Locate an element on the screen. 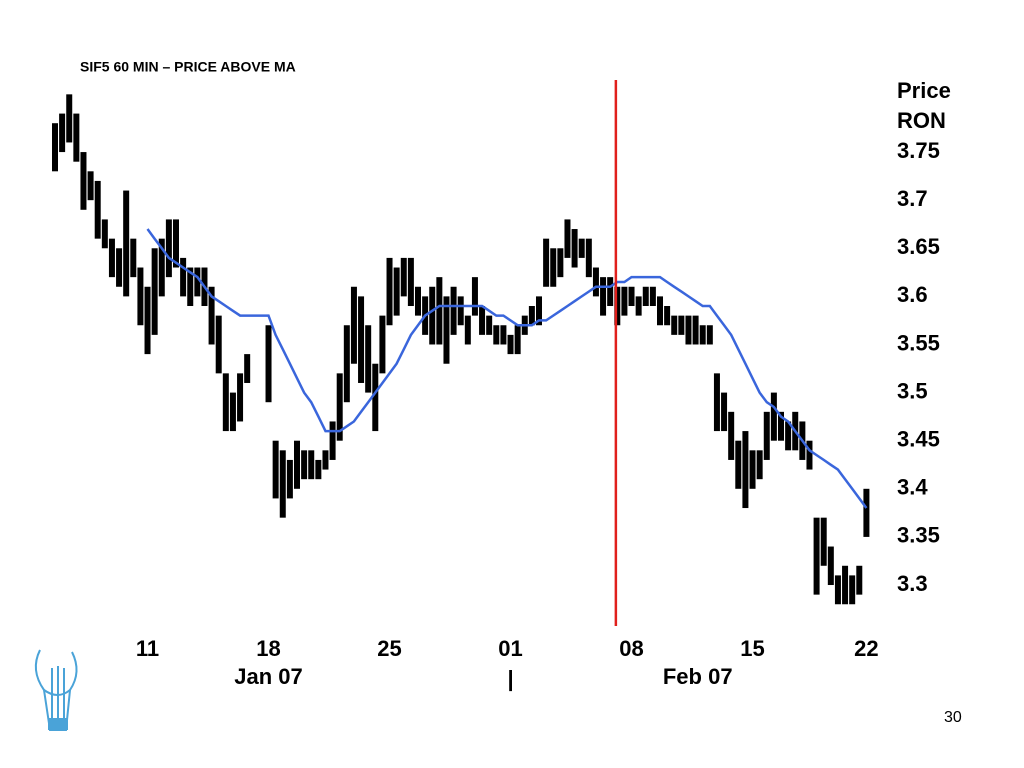  x-tick-label: 15 is located at coordinates (752, 648).